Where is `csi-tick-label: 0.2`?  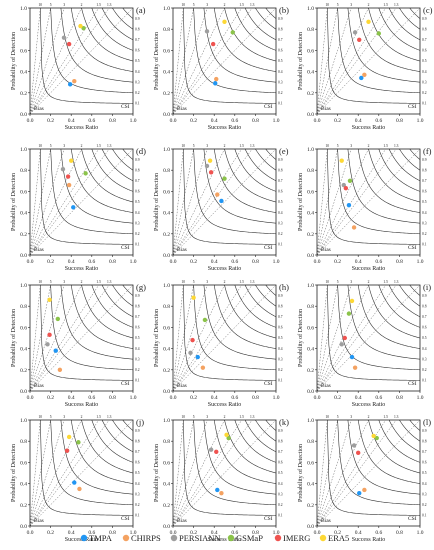 csi-tick-label: 0.2 is located at coordinates (137, 370).